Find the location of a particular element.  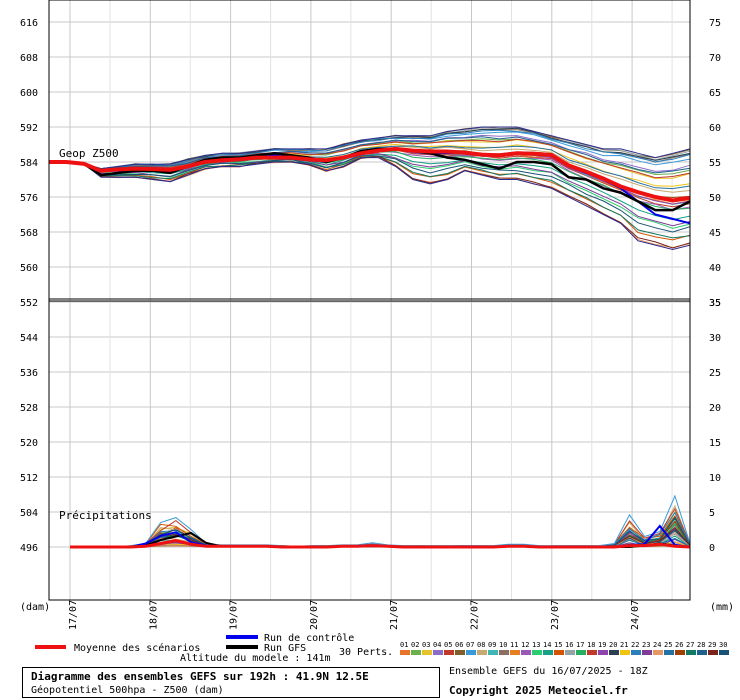

pert-number: 13 is located at coordinates (536, 645).